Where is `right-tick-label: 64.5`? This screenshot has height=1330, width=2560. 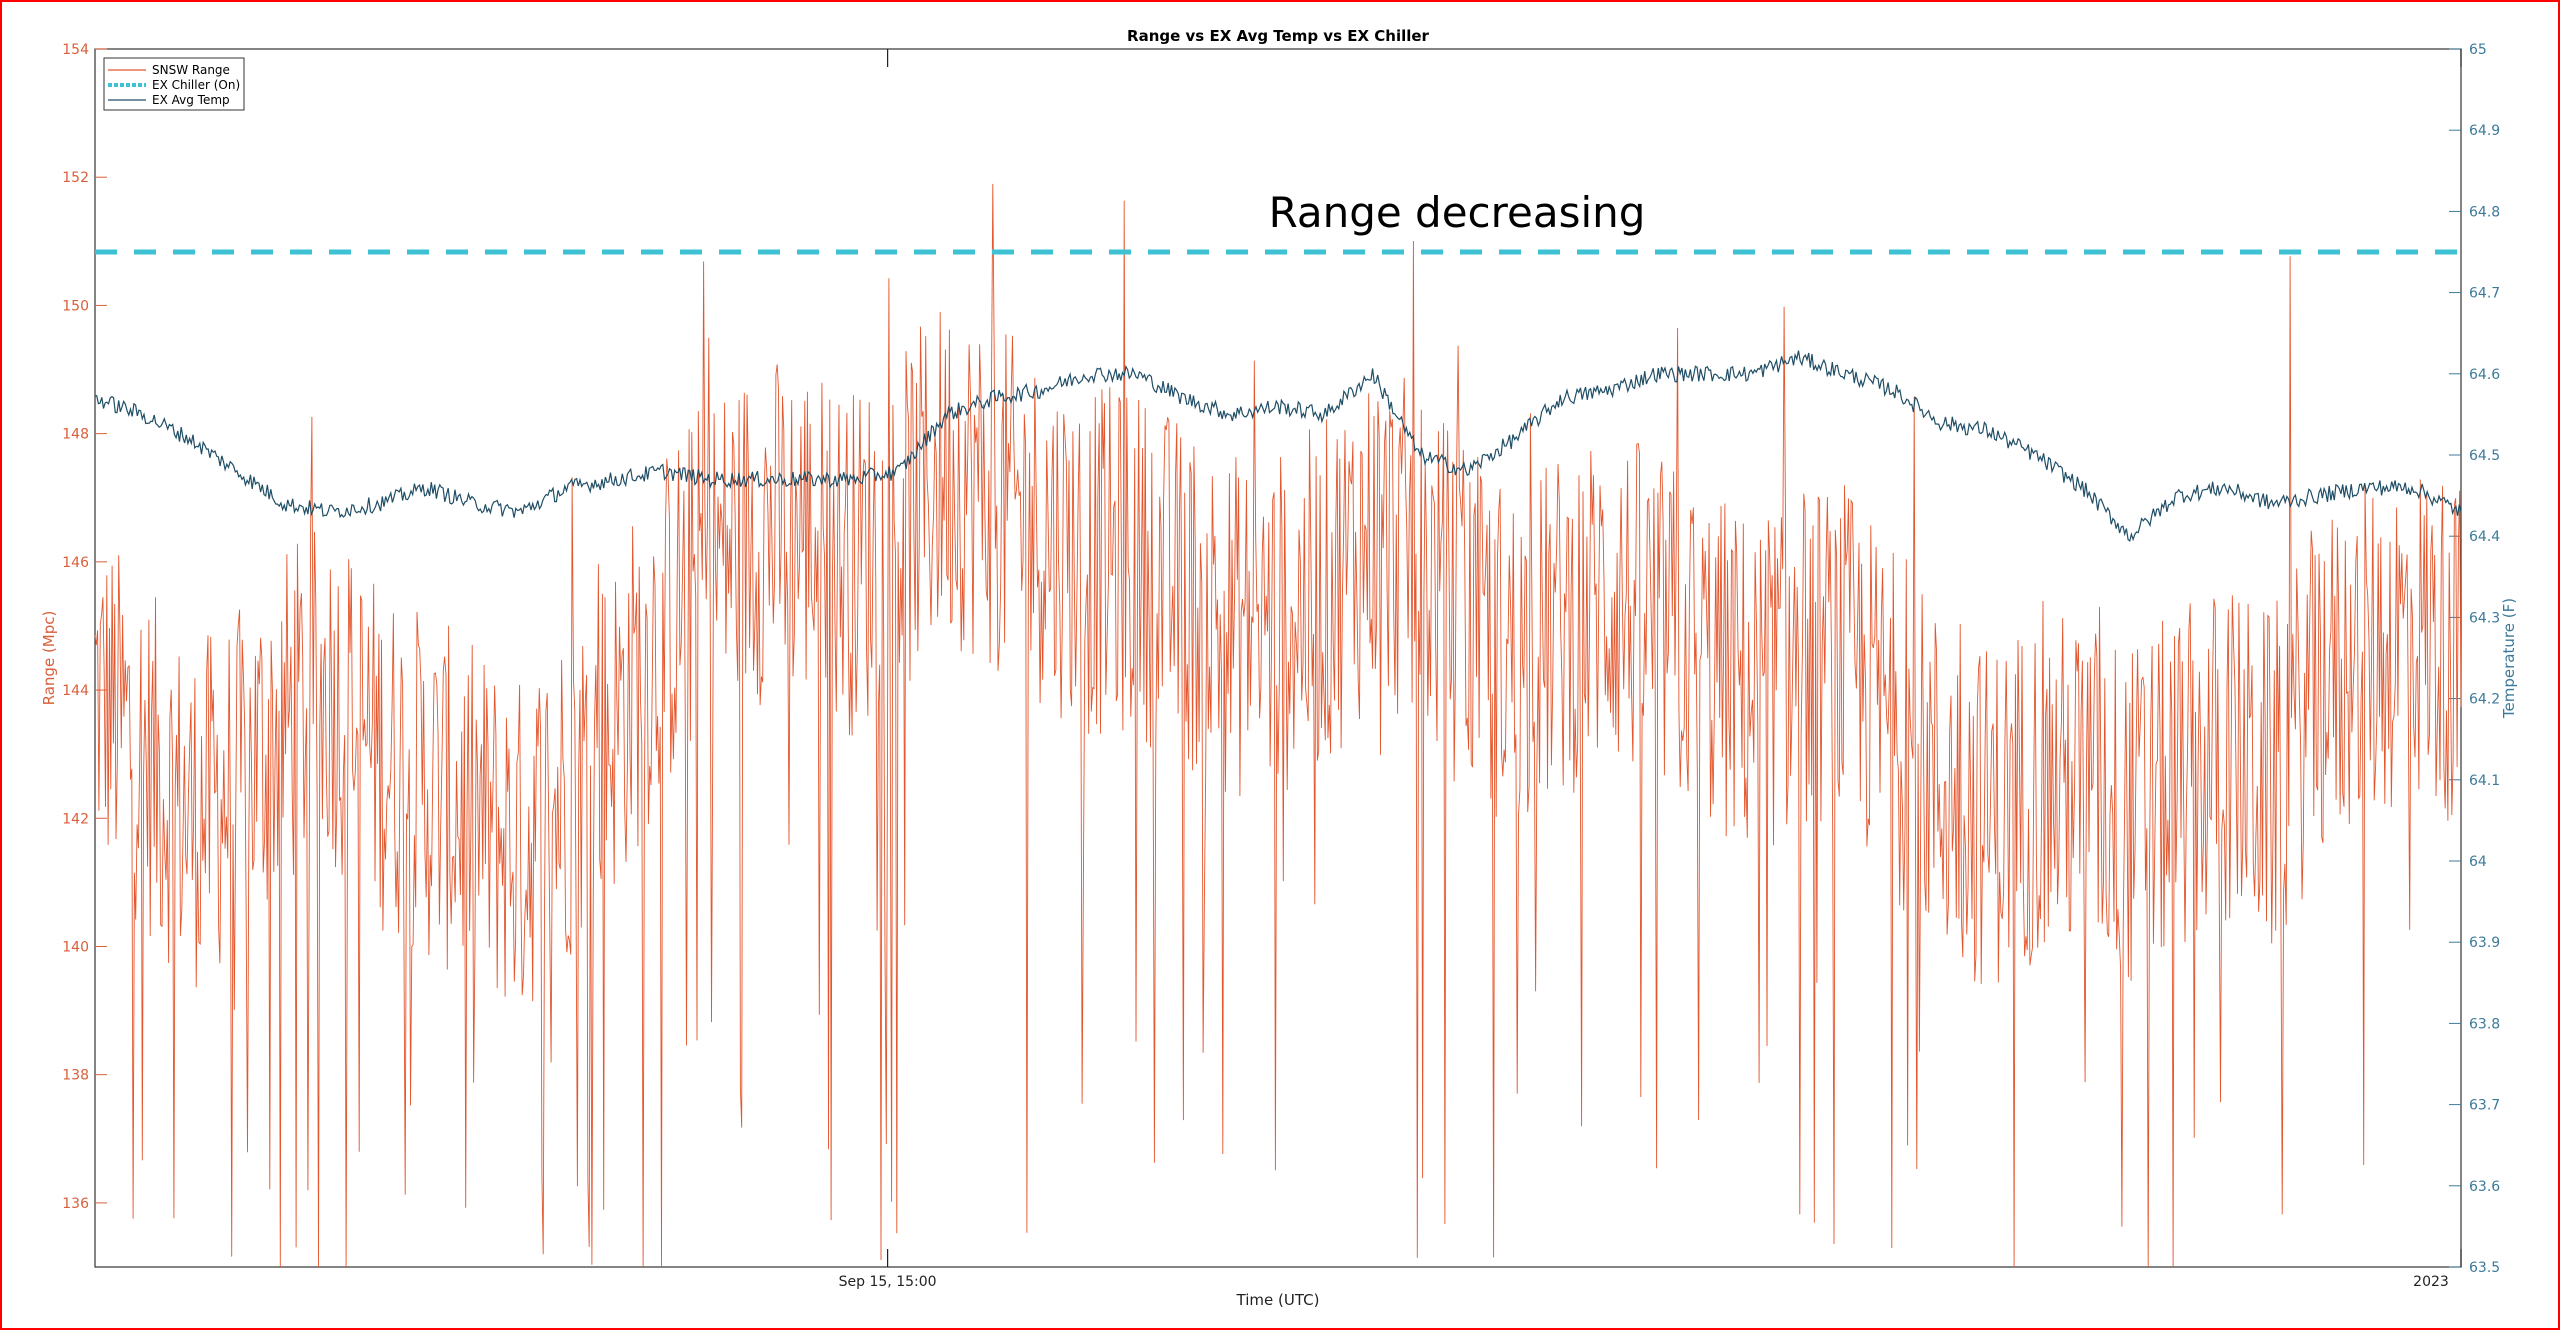 right-tick-label: 64.5 is located at coordinates (2484, 456).